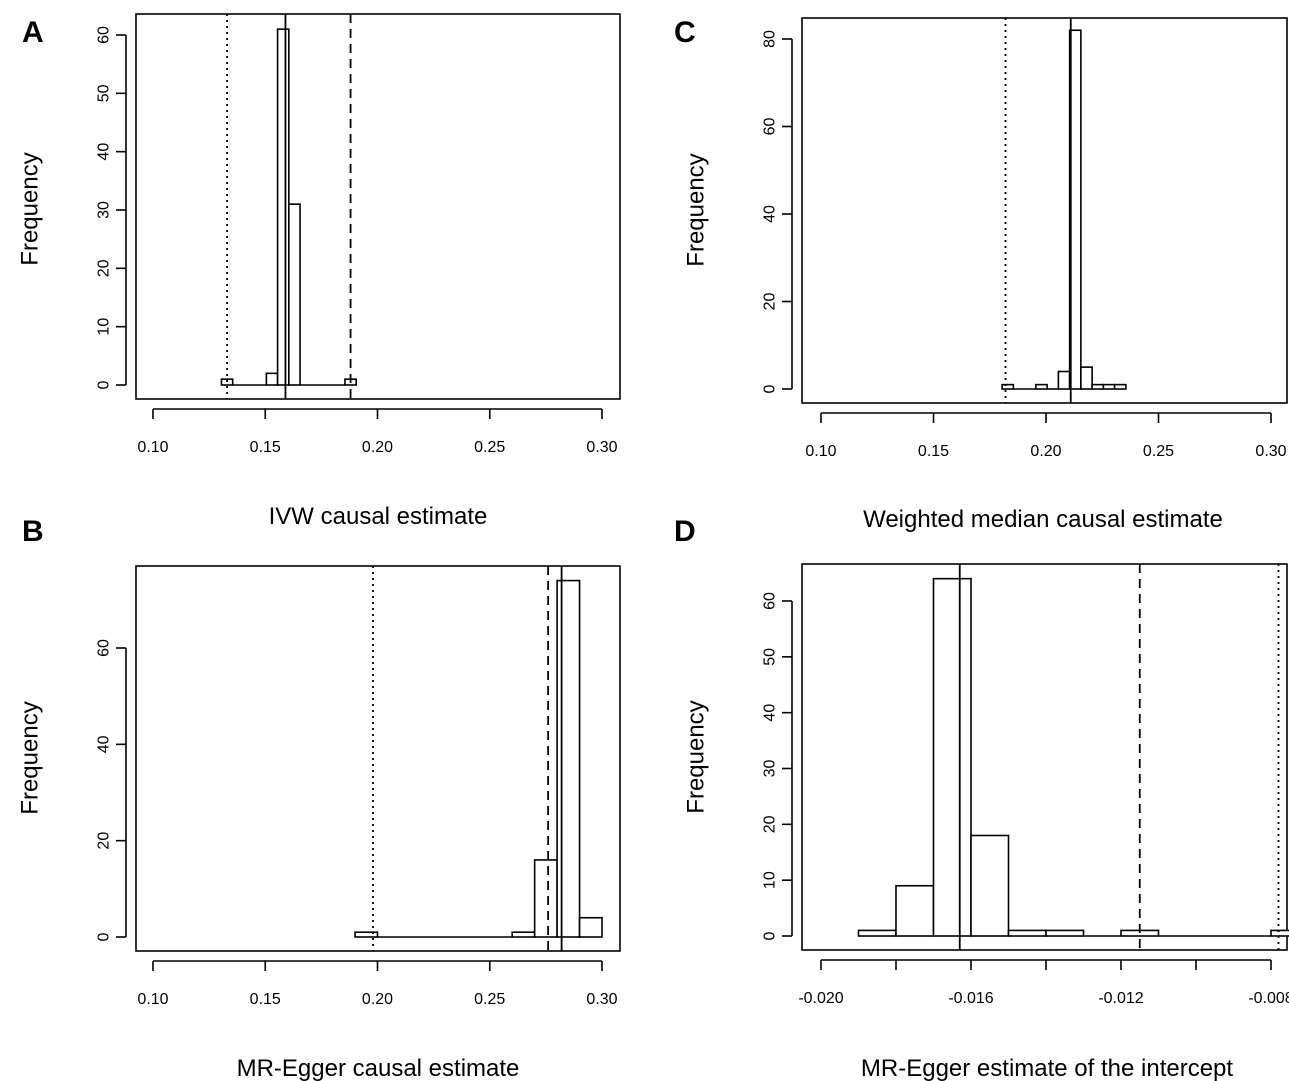 Image resolution: width=1289 pixels, height=1081 pixels. I want to click on y-tick-label: 80, so click(770, 39).